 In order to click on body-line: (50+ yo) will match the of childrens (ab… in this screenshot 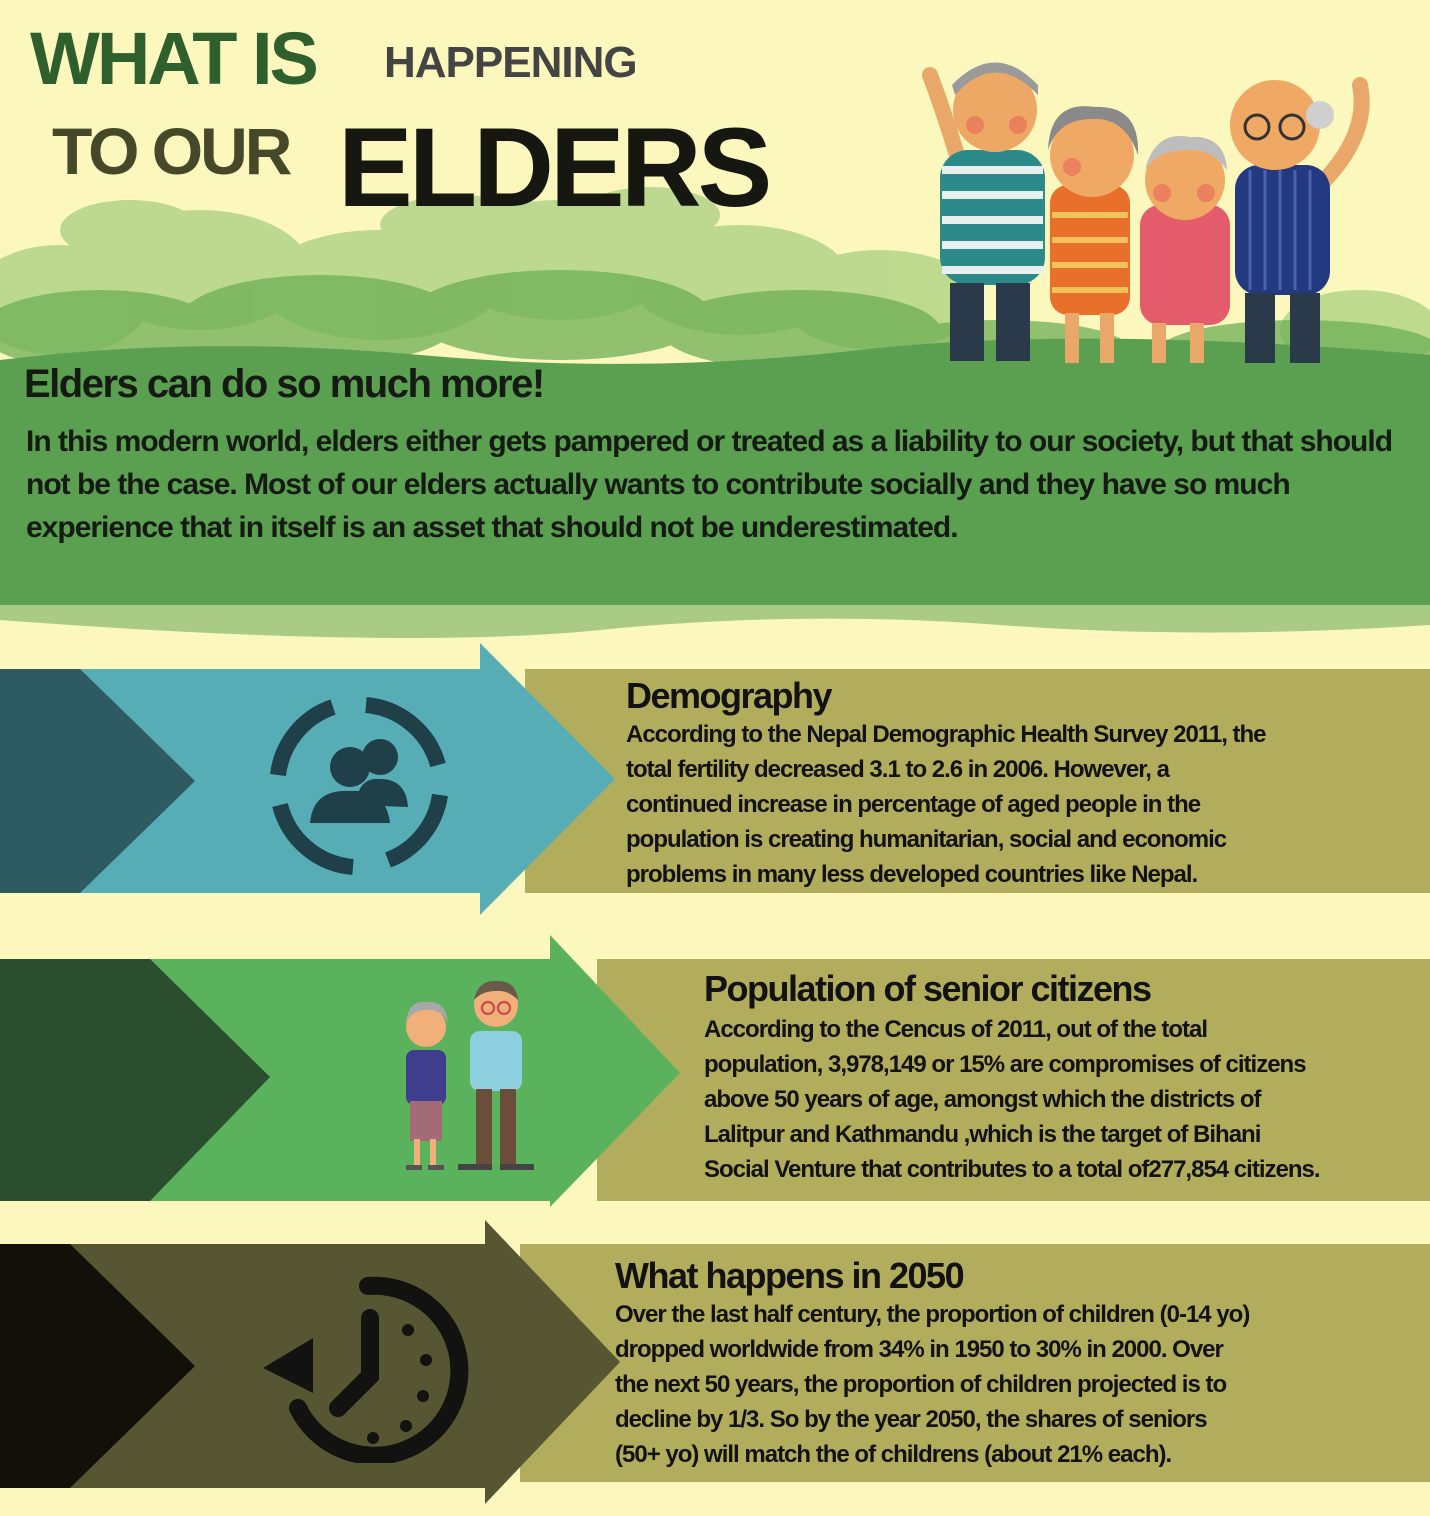, I will do `click(893, 1454)`.